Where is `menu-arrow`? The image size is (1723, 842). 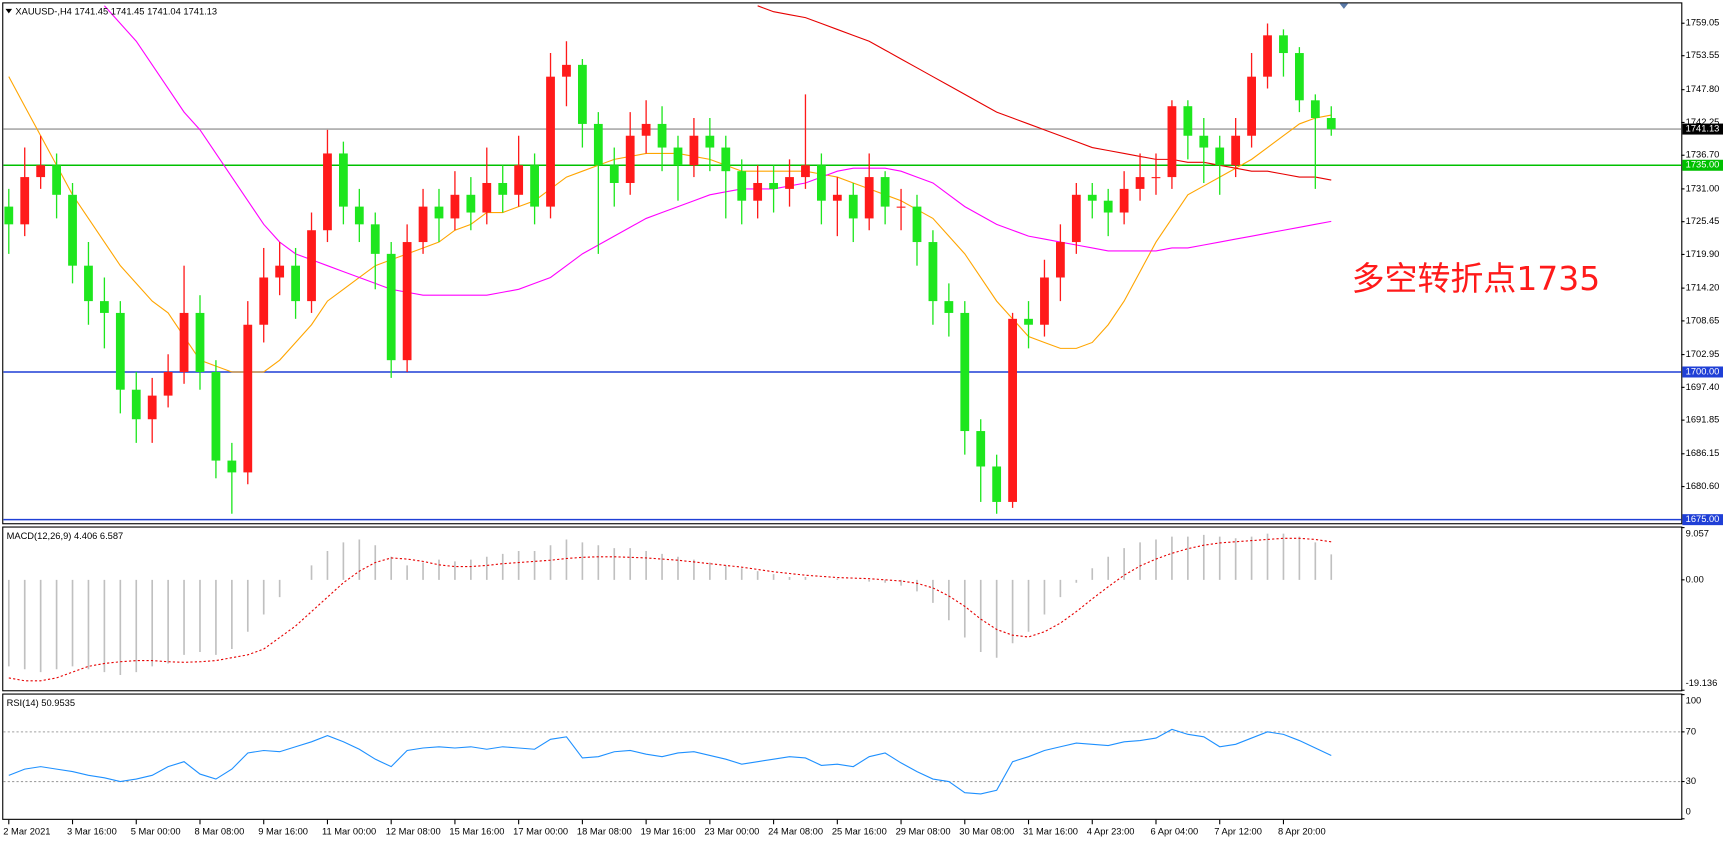 menu-arrow is located at coordinates (9, 11).